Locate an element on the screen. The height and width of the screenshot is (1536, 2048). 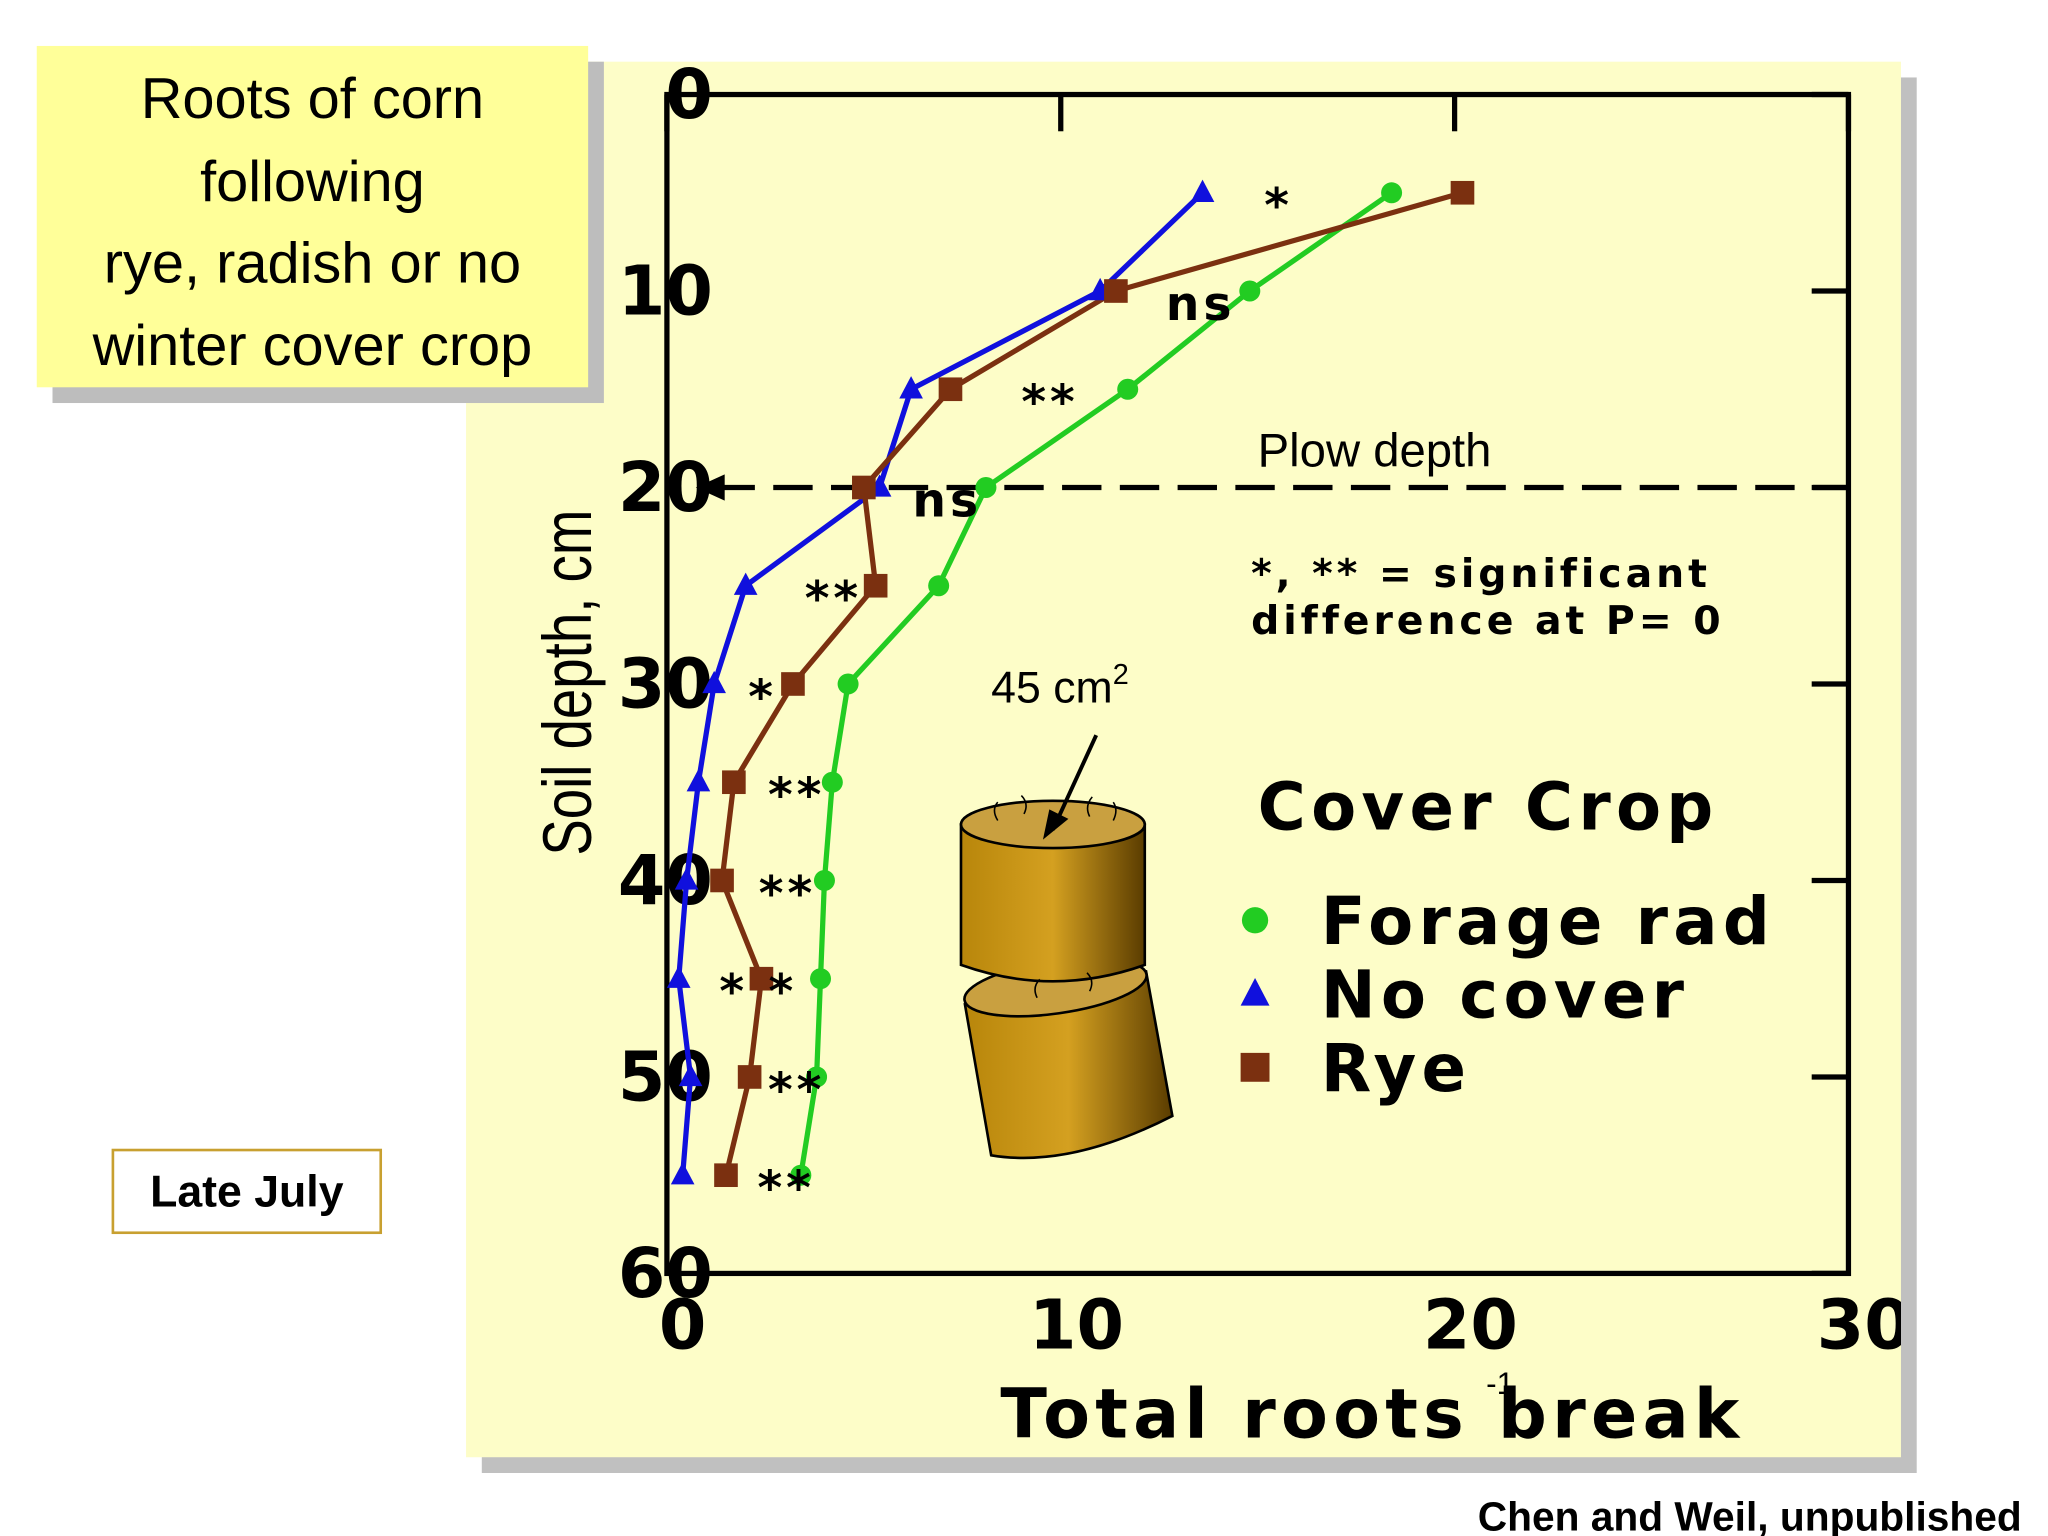
date-box is located at coordinates (247, 1191).